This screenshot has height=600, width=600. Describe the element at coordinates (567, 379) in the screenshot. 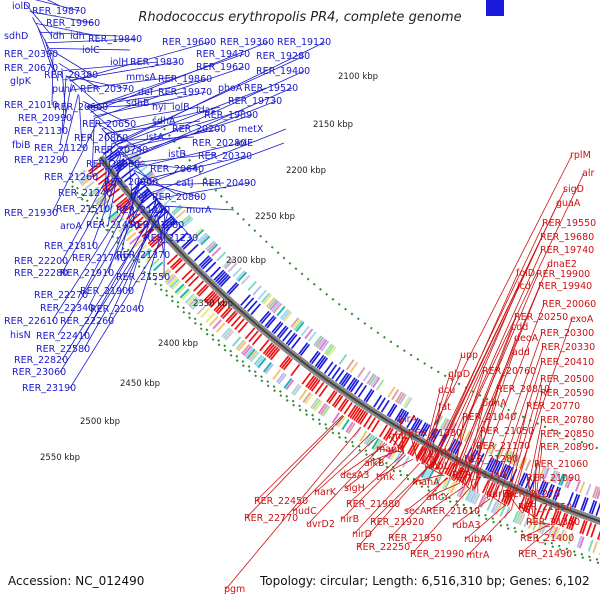

I see `gene-label: RER_20500` at that location.